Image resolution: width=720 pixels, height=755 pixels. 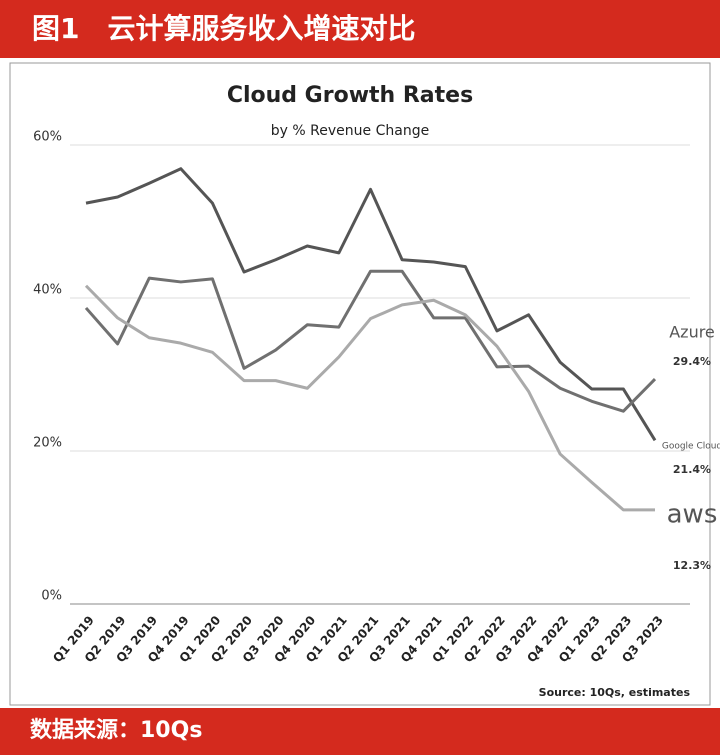 What do you see at coordinates (692, 565) in the screenshot?
I see `end-value-label: 12.3%` at bounding box center [692, 565].